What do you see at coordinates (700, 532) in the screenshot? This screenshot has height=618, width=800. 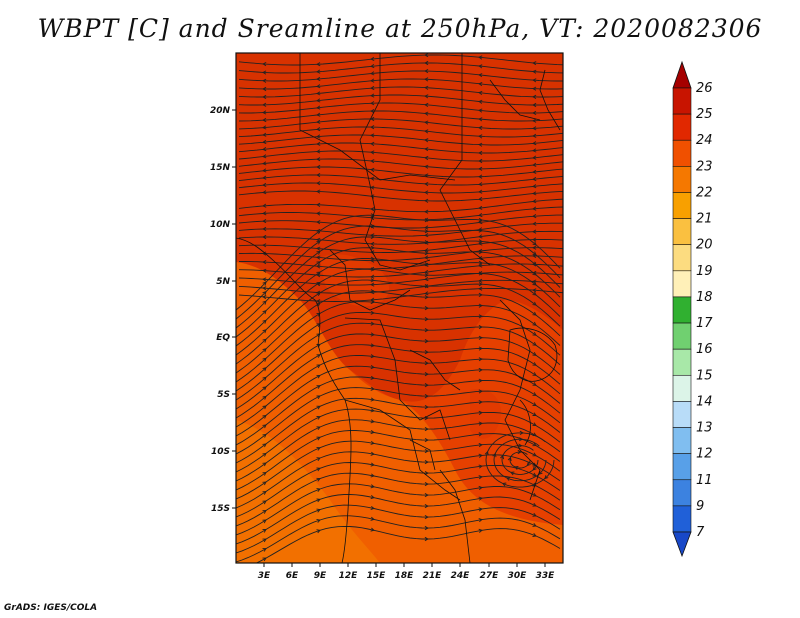 I see `colorbar-label: 7` at bounding box center [700, 532].